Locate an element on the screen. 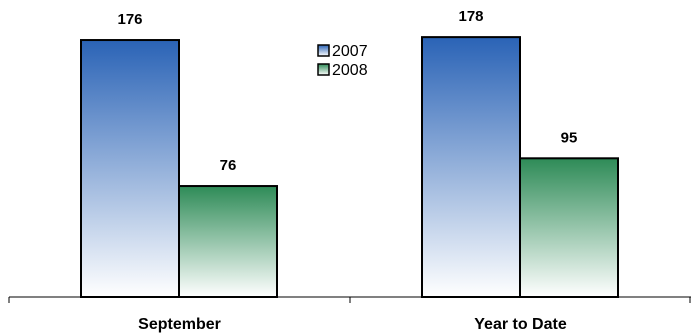  legend-label-2008: 2008 is located at coordinates (350, 70).